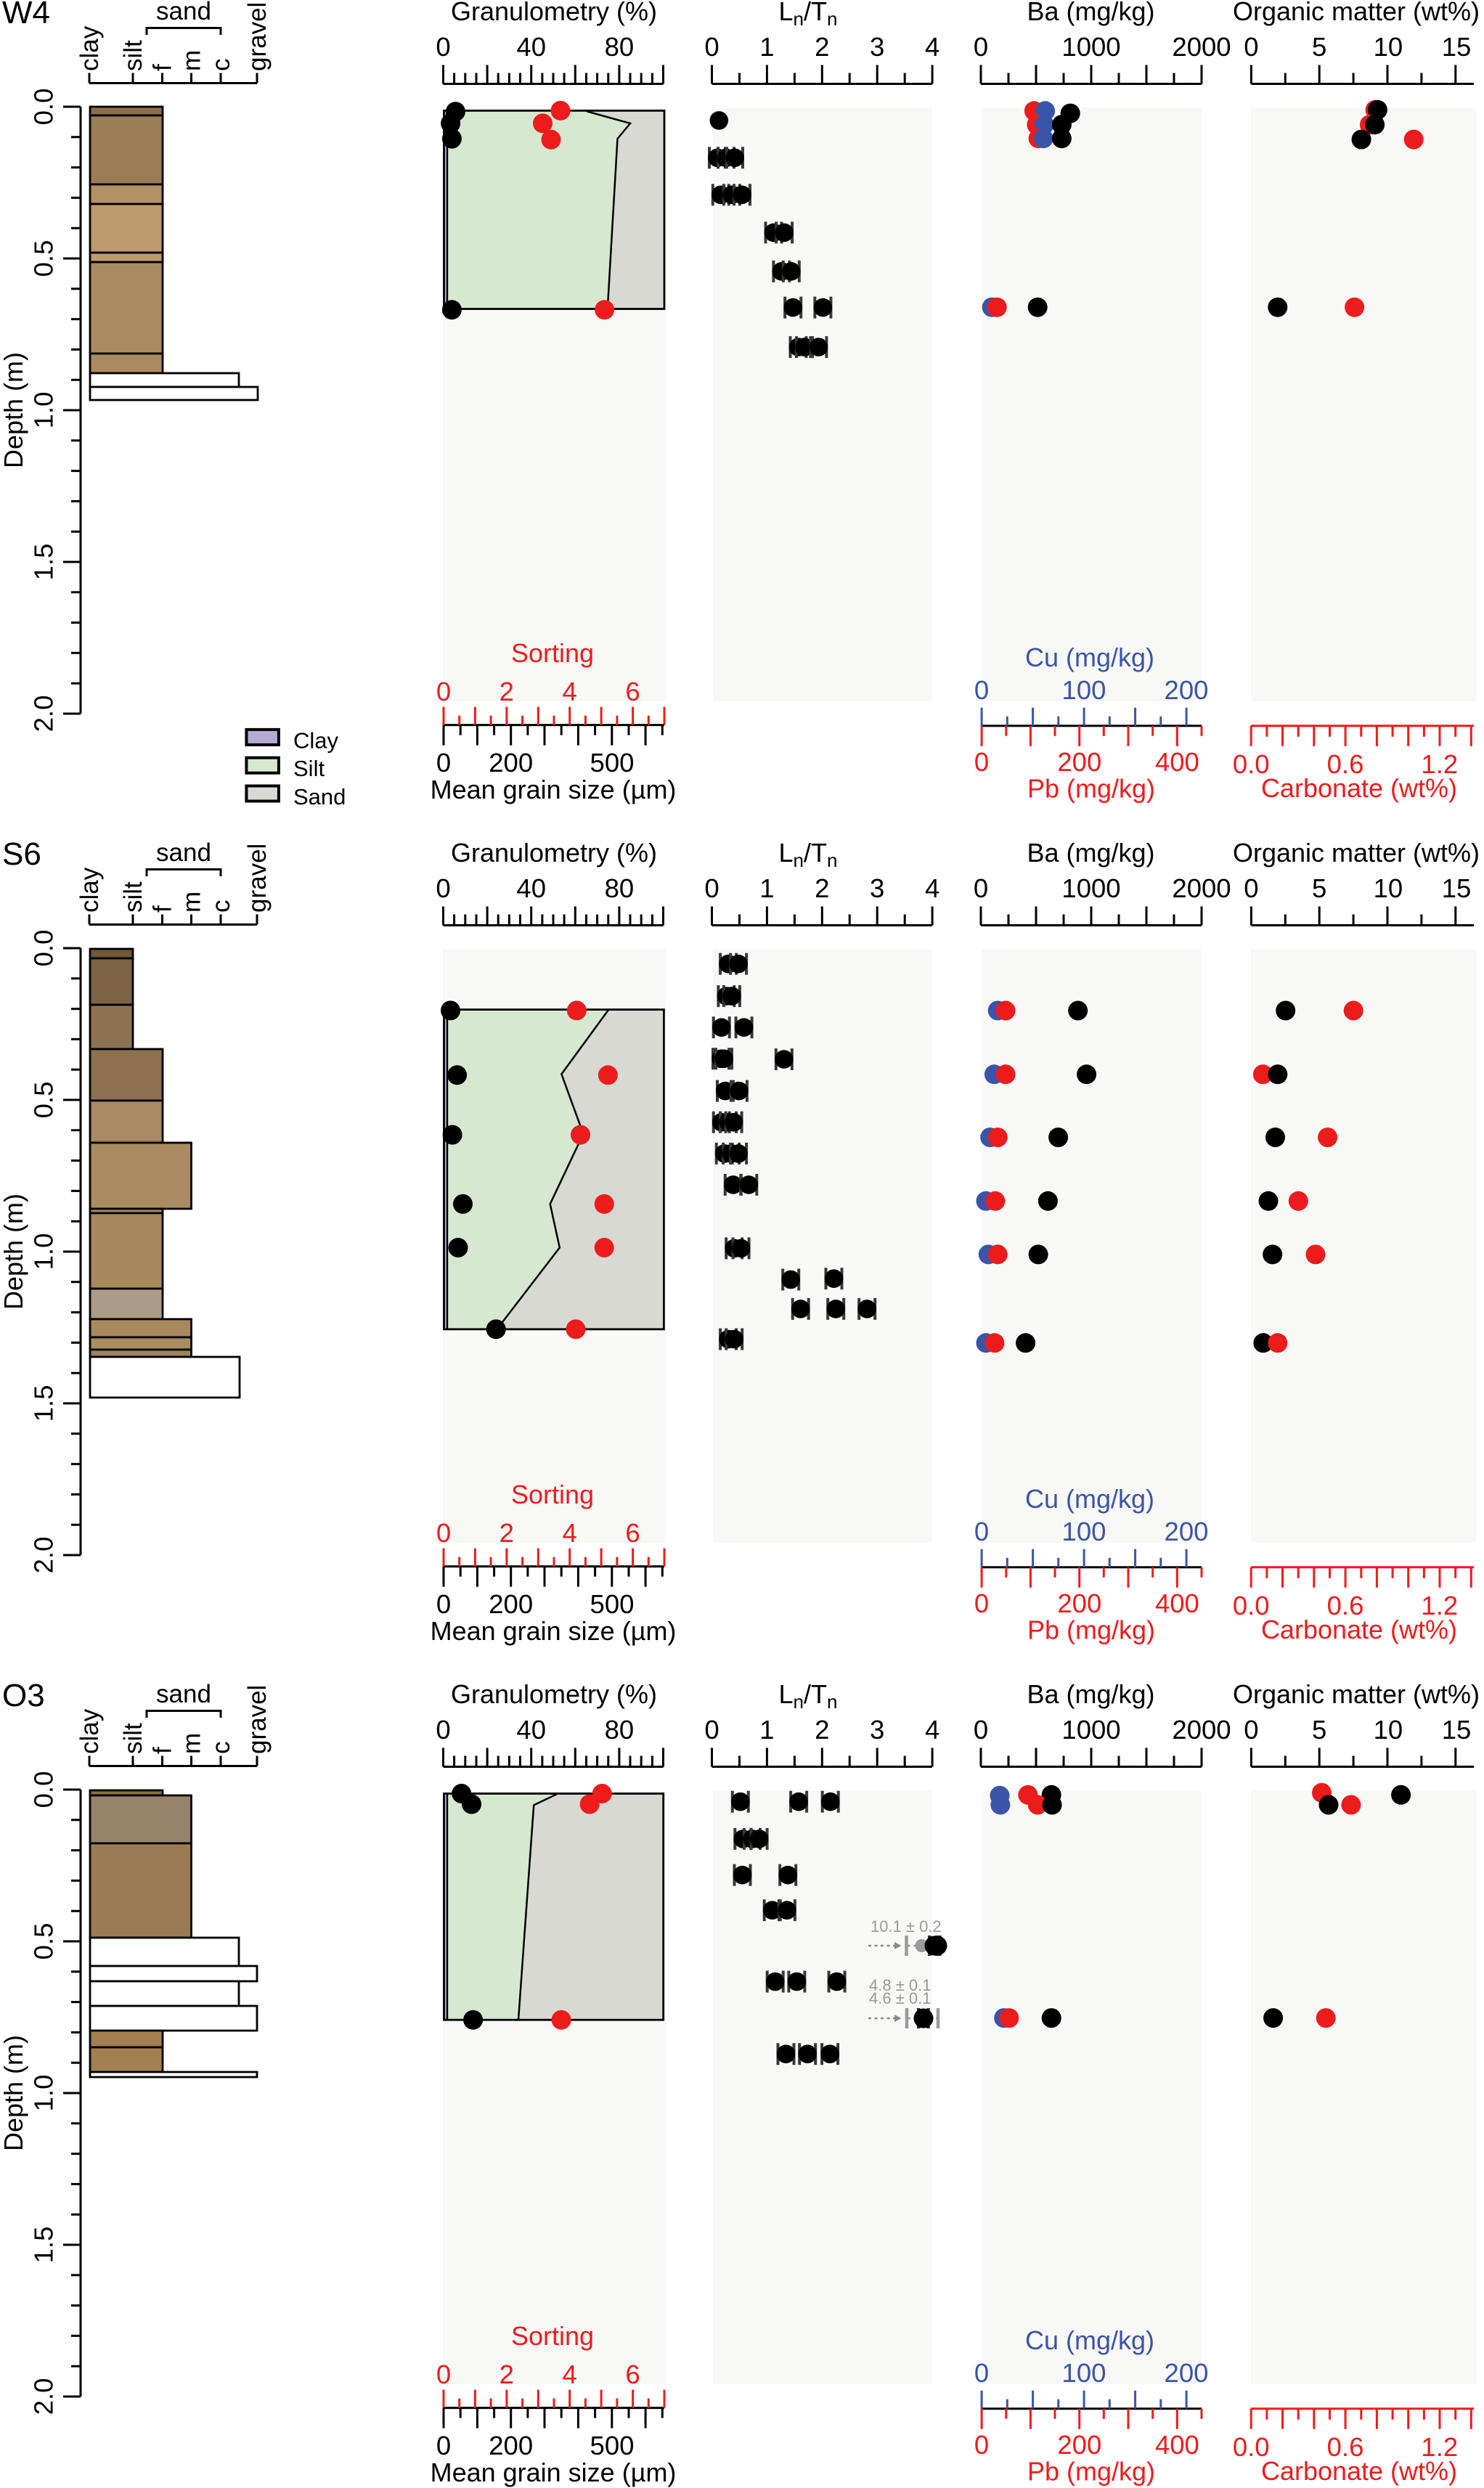  I want to click on svg-text: 100, so click(1084, 1531).